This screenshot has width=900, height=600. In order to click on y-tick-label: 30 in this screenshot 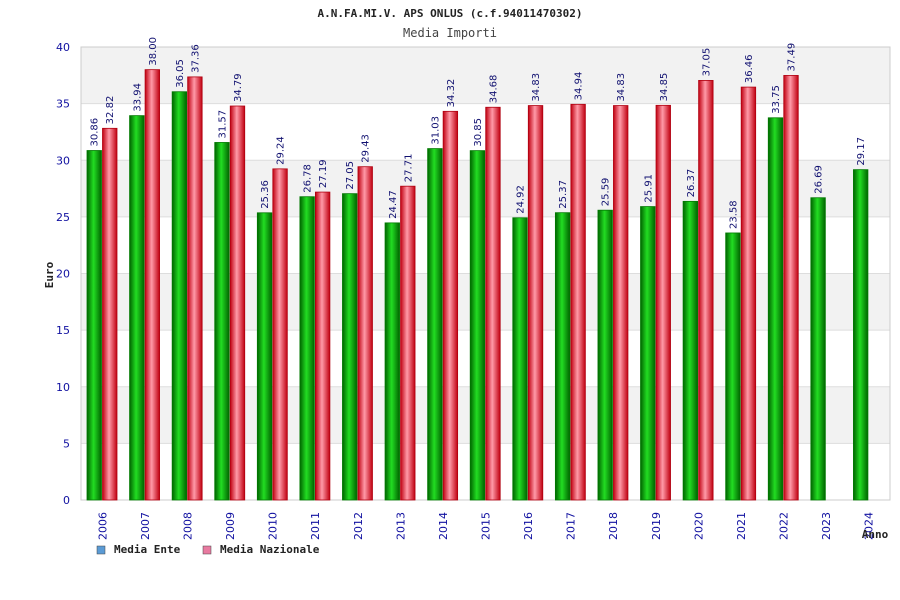, I will do `click(63, 160)`.